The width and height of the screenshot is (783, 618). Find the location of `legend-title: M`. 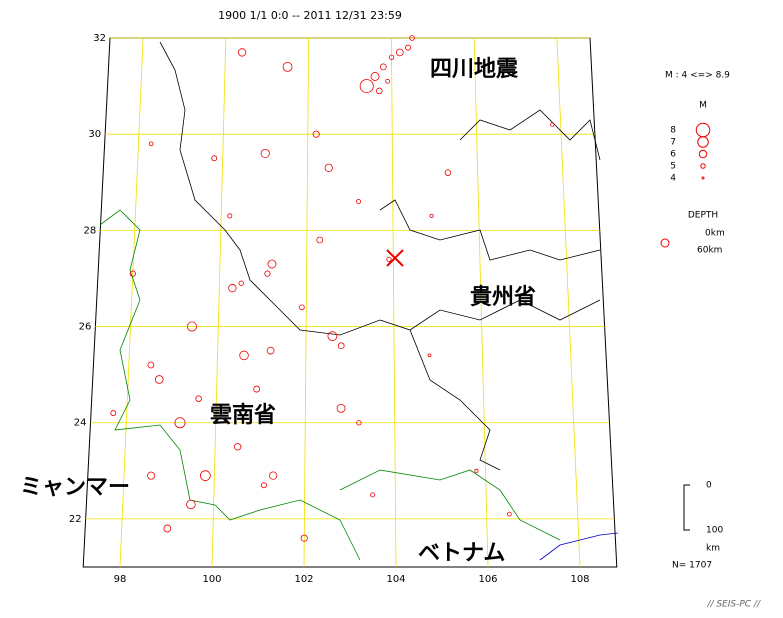

legend-title: M is located at coordinates (703, 106).